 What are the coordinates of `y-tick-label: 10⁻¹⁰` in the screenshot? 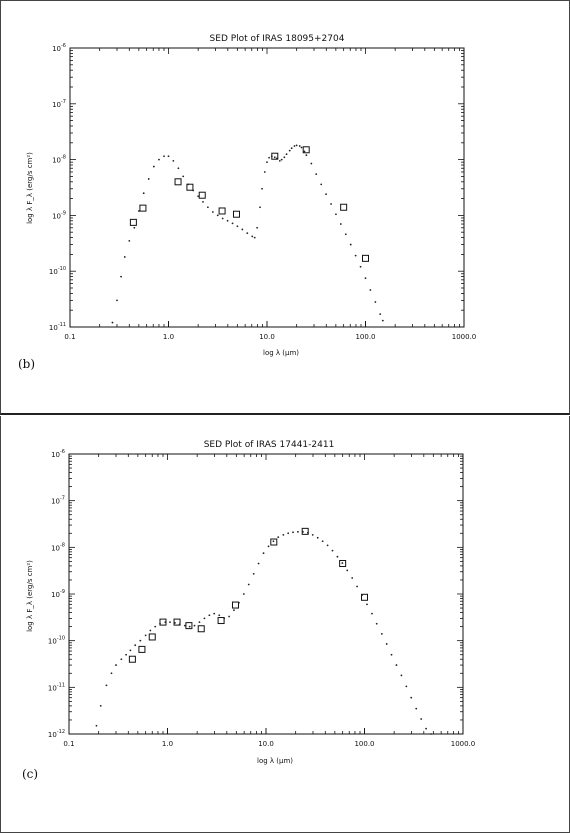 It's located at (56, 641).